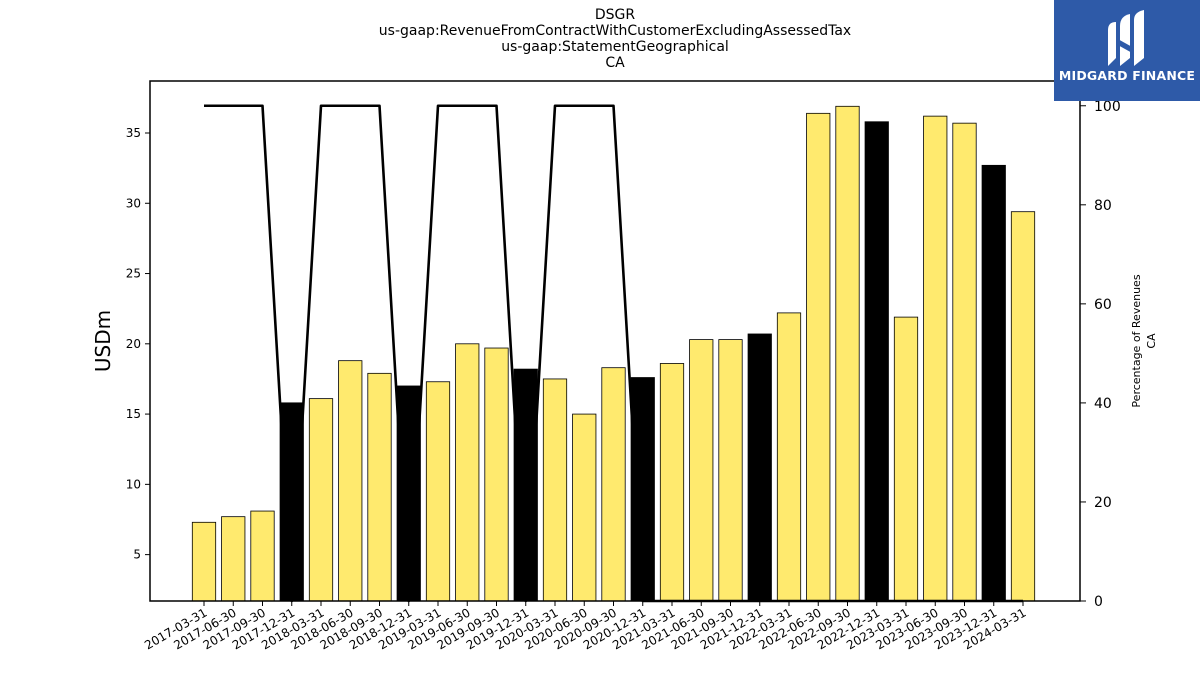  What do you see at coordinates (1127, 75) in the screenshot?
I see `logo-text: MIDGARD FINANCE` at bounding box center [1127, 75].